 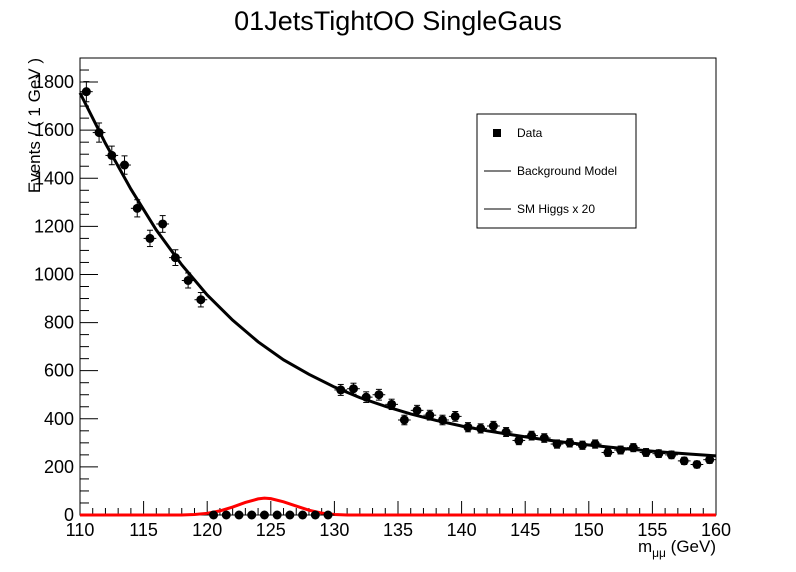 I want to click on legend-entry: Data, so click(x=518, y=133).